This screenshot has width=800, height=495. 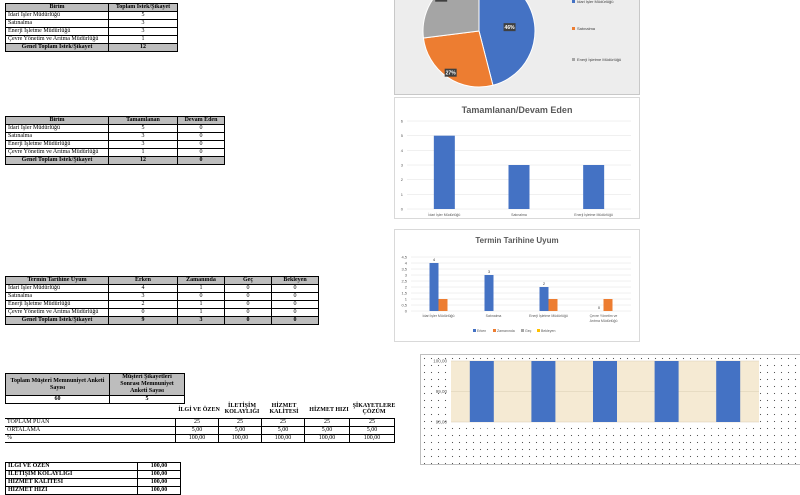 I want to click on data-label: 27%, so click(x=441, y=1).